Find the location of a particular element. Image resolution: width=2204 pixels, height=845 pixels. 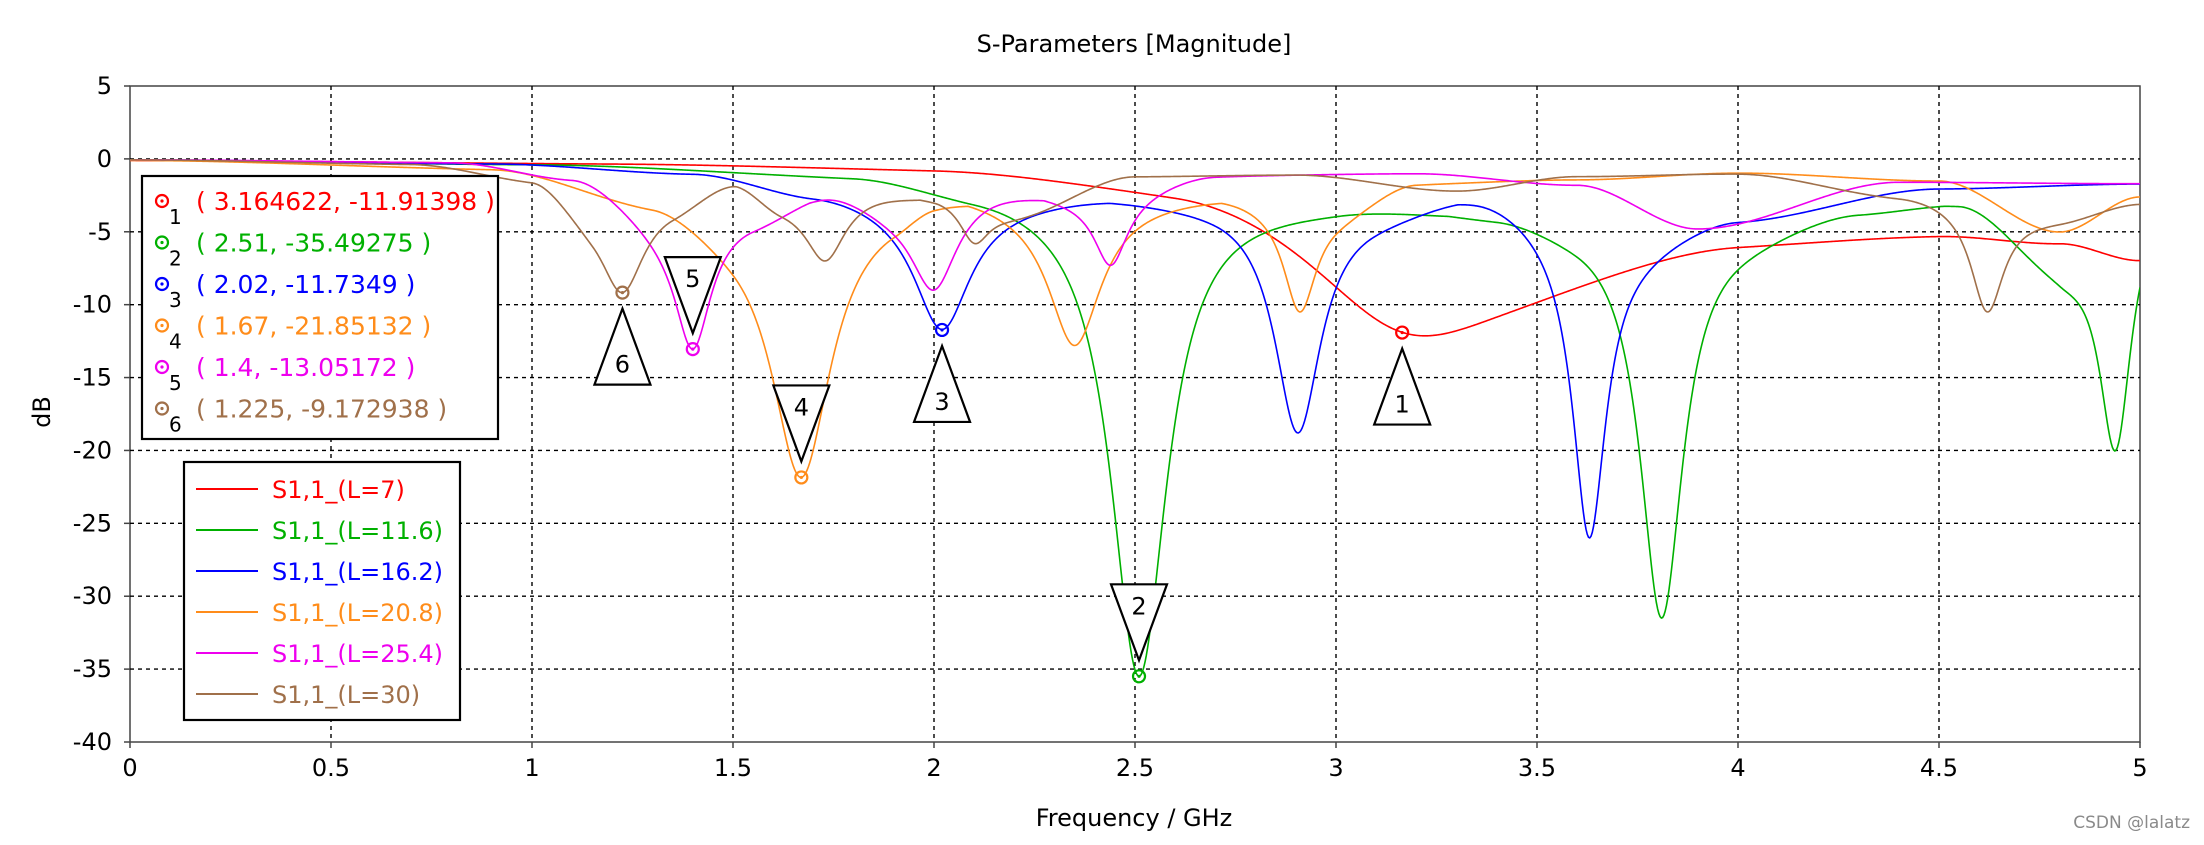

x-tick-label: 3 is located at coordinates (1335, 768).